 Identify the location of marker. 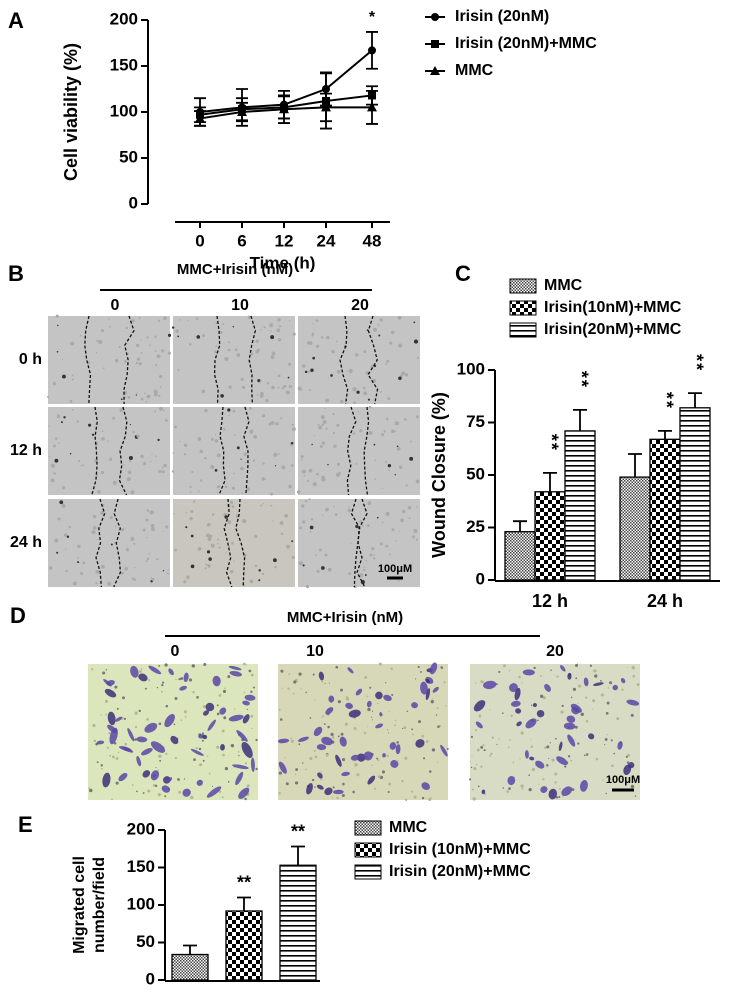
(326, 107).